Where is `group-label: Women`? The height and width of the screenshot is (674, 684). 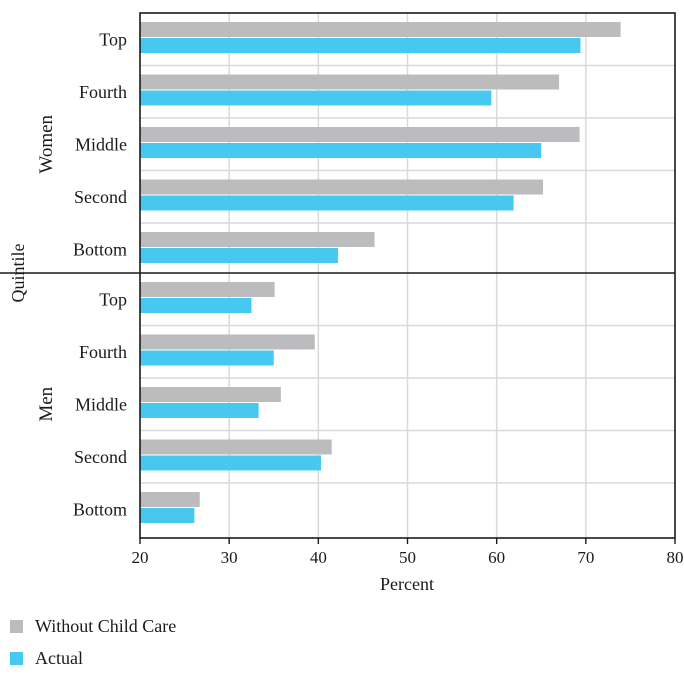
group-label: Women is located at coordinates (46, 143).